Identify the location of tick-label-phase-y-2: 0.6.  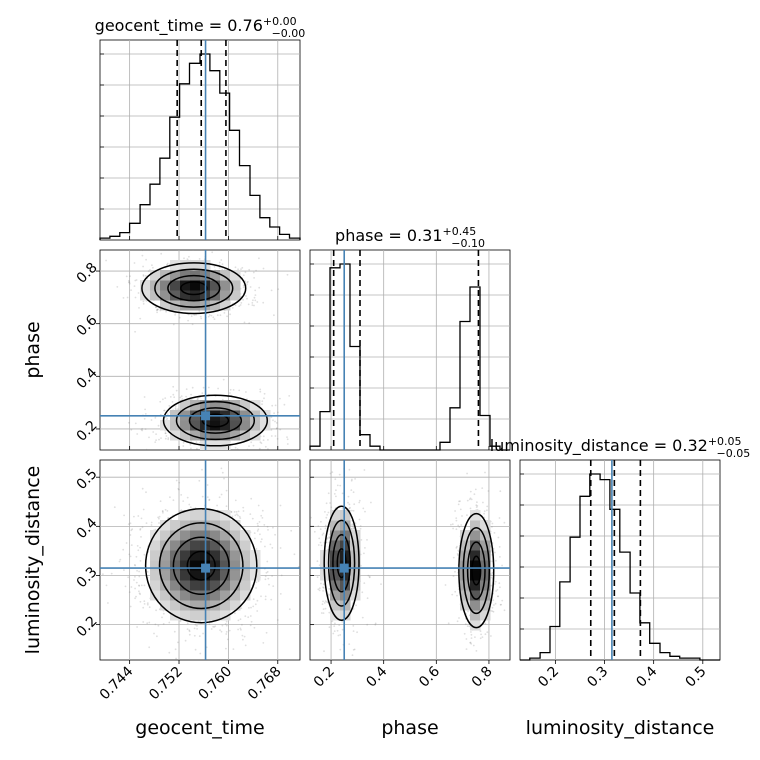
(87, 325).